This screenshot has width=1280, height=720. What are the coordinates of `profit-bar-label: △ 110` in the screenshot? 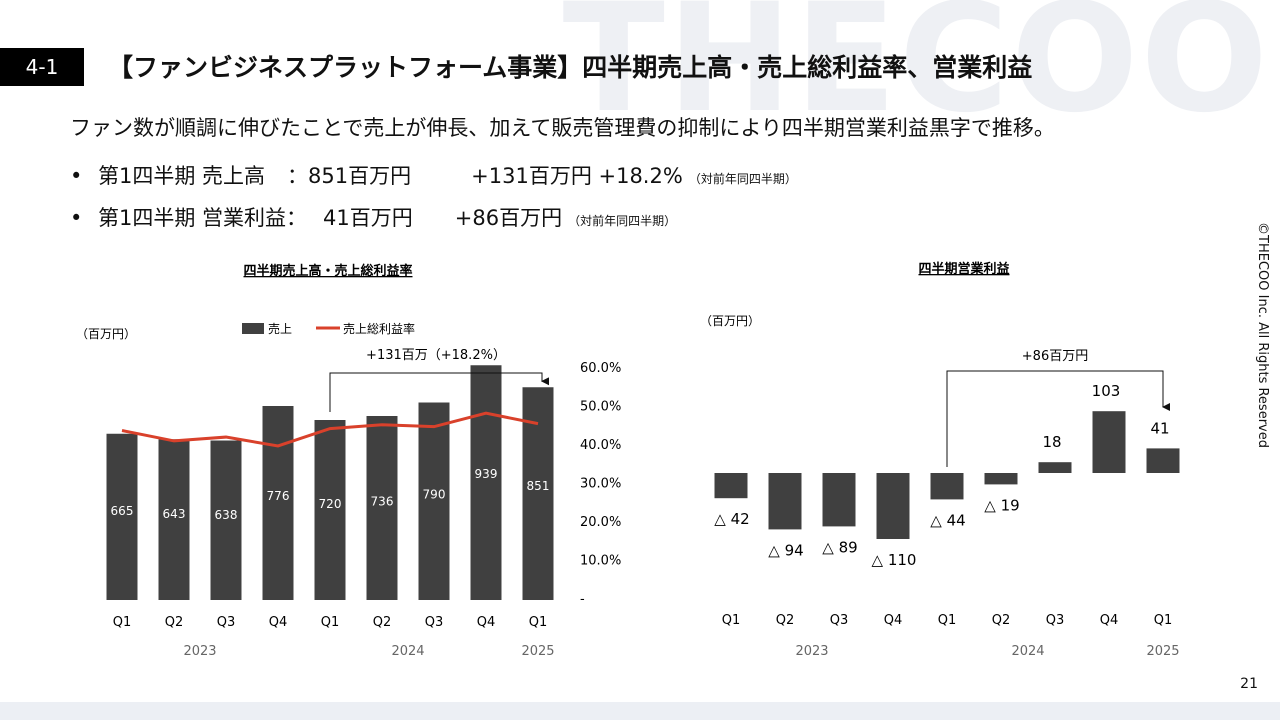 It's located at (894, 560).